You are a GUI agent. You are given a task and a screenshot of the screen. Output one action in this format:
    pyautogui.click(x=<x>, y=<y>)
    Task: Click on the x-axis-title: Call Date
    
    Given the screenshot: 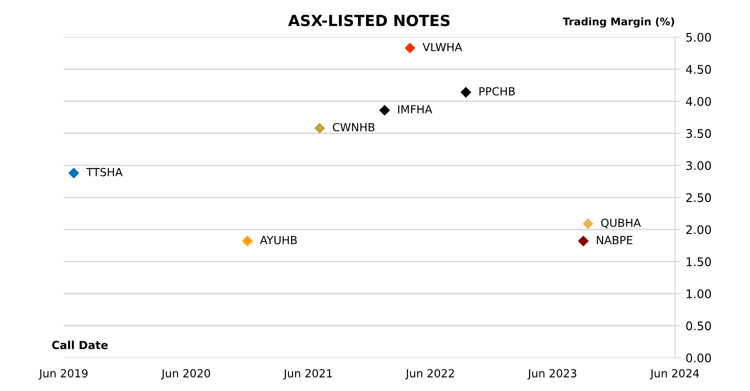 What is the action you would take?
    pyautogui.click(x=80, y=345)
    